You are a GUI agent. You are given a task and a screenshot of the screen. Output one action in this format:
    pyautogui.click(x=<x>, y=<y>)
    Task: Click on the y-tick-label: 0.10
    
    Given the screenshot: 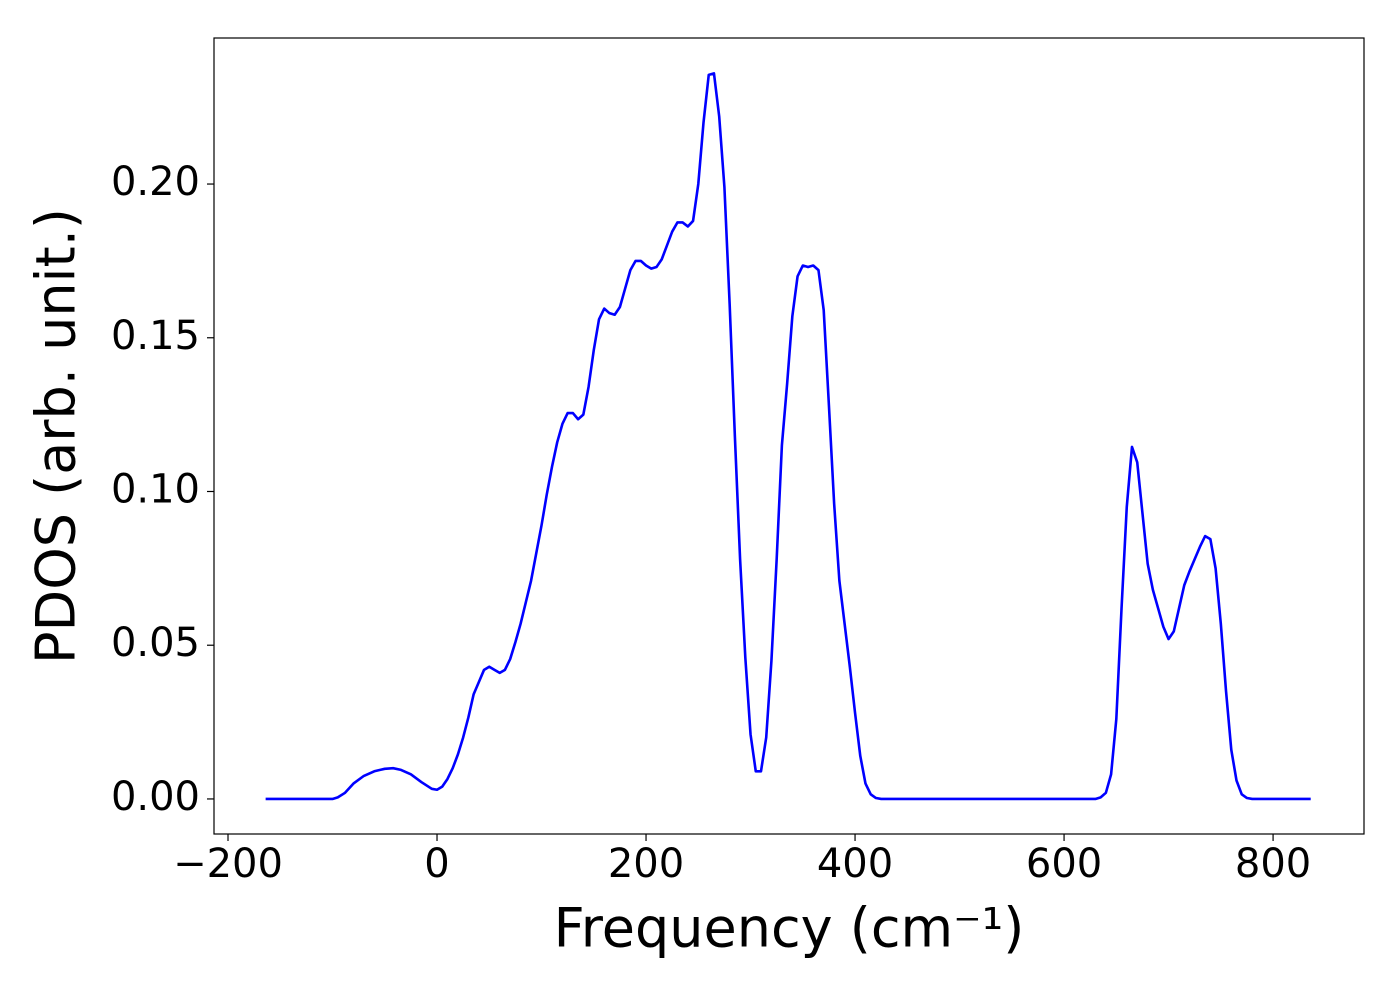 What is the action you would take?
    pyautogui.click(x=155, y=489)
    